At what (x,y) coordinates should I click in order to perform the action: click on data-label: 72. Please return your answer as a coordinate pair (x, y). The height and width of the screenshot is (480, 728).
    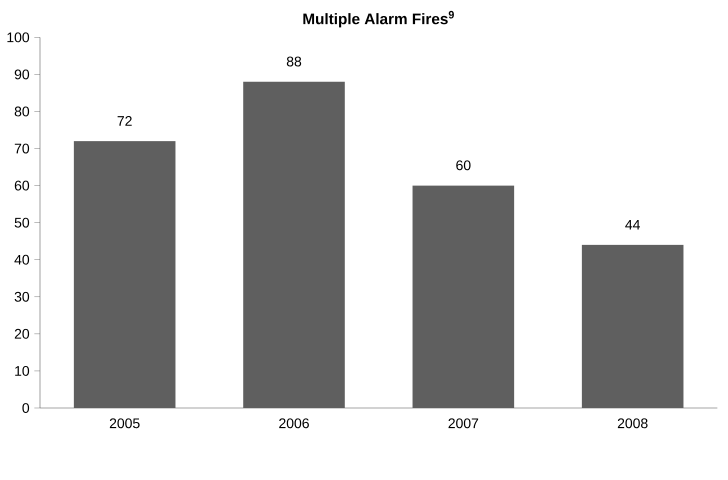
    Looking at the image, I should click on (125, 121).